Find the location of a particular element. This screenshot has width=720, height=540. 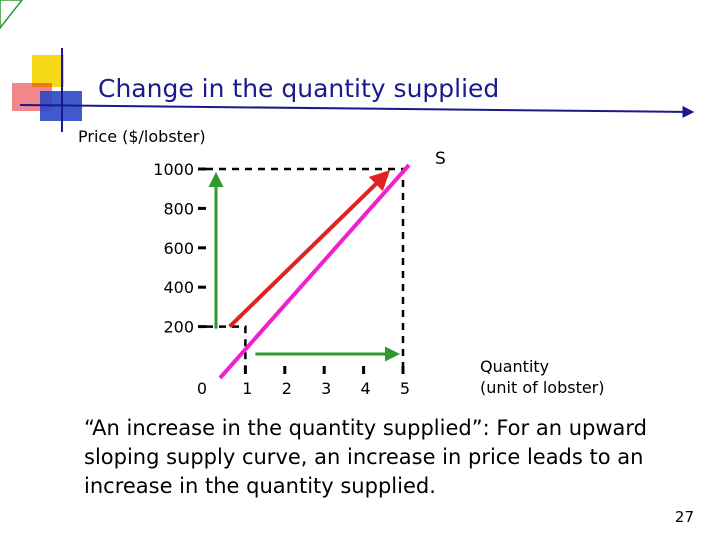

supply-curve-line is located at coordinates (314, 271).